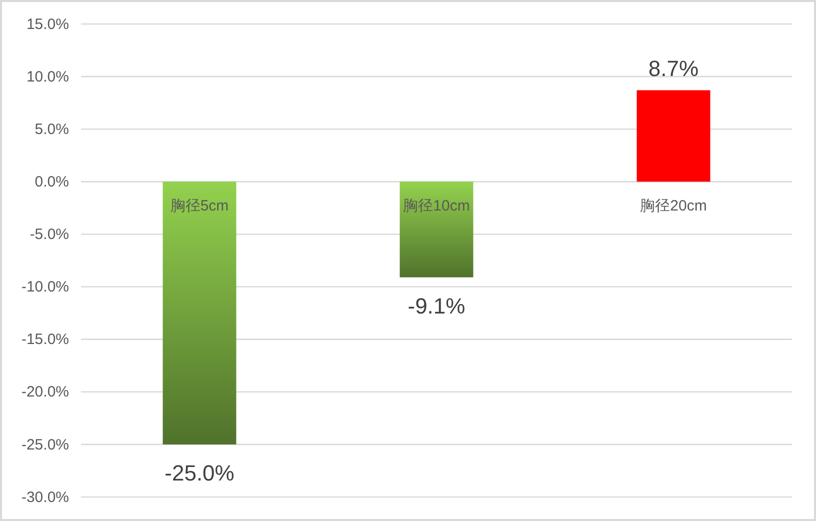 The image size is (816, 521). What do you see at coordinates (47, 24) in the screenshot?
I see `y-tick-label: 15.0%` at bounding box center [47, 24].